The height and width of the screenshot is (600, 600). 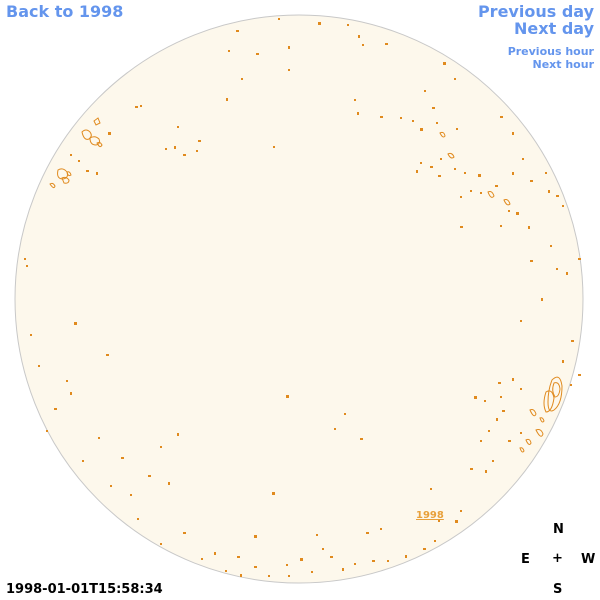 I want to click on observation-timestamp: 1998-01-01T15:58:34, so click(x=84, y=589).